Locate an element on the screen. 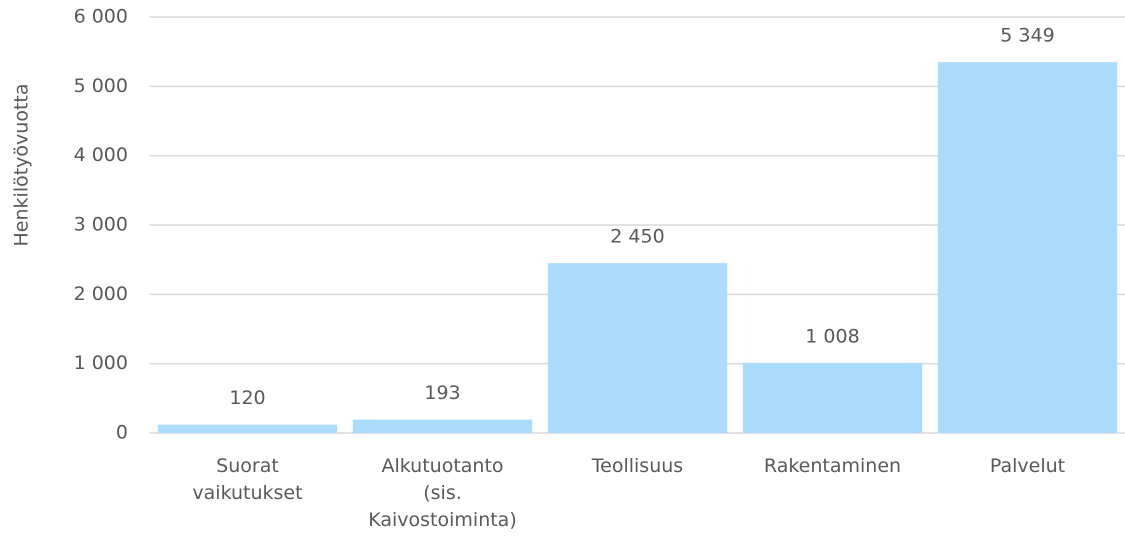 This screenshot has height=541, width=1125. y-tick-label: 3 000 is located at coordinates (101, 225).